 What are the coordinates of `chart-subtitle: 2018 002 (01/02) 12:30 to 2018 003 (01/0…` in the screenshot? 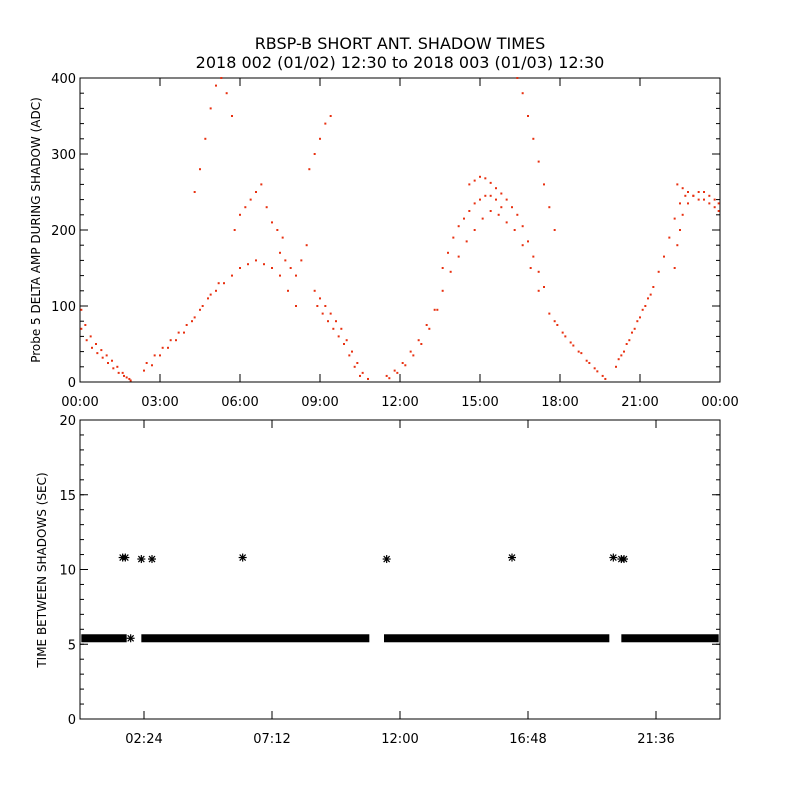 It's located at (400, 62).